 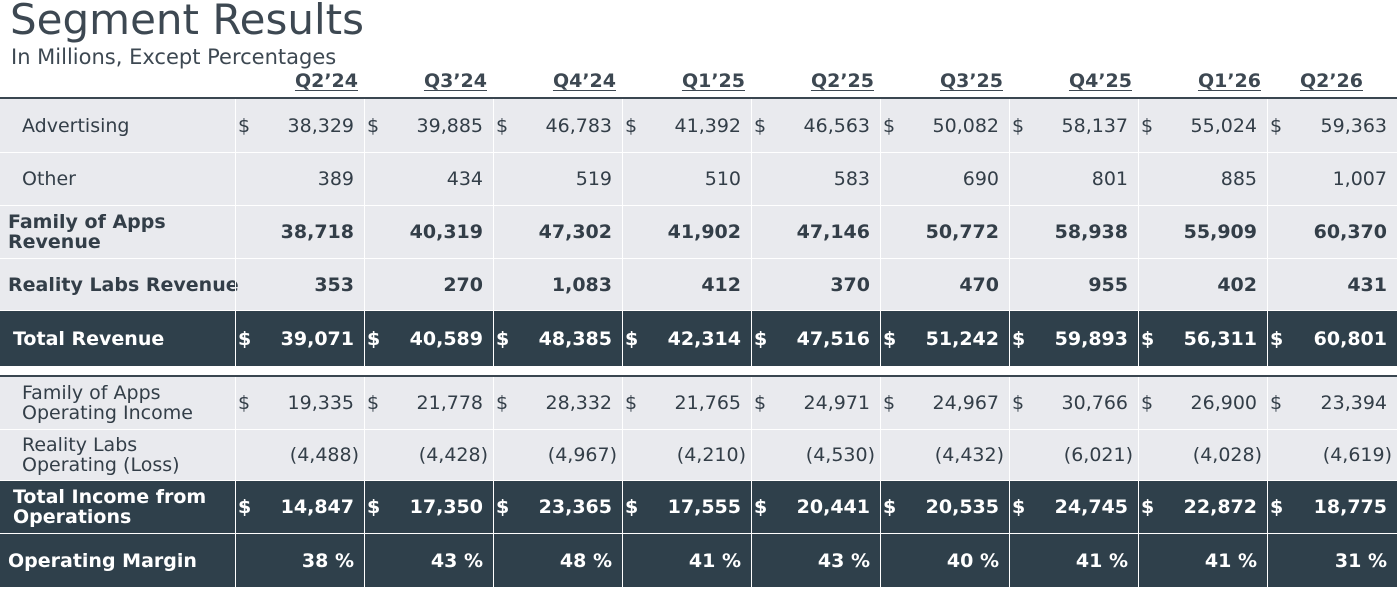 What do you see at coordinates (317, 232) in the screenshot?
I see `cell-value: 38,718` at bounding box center [317, 232].